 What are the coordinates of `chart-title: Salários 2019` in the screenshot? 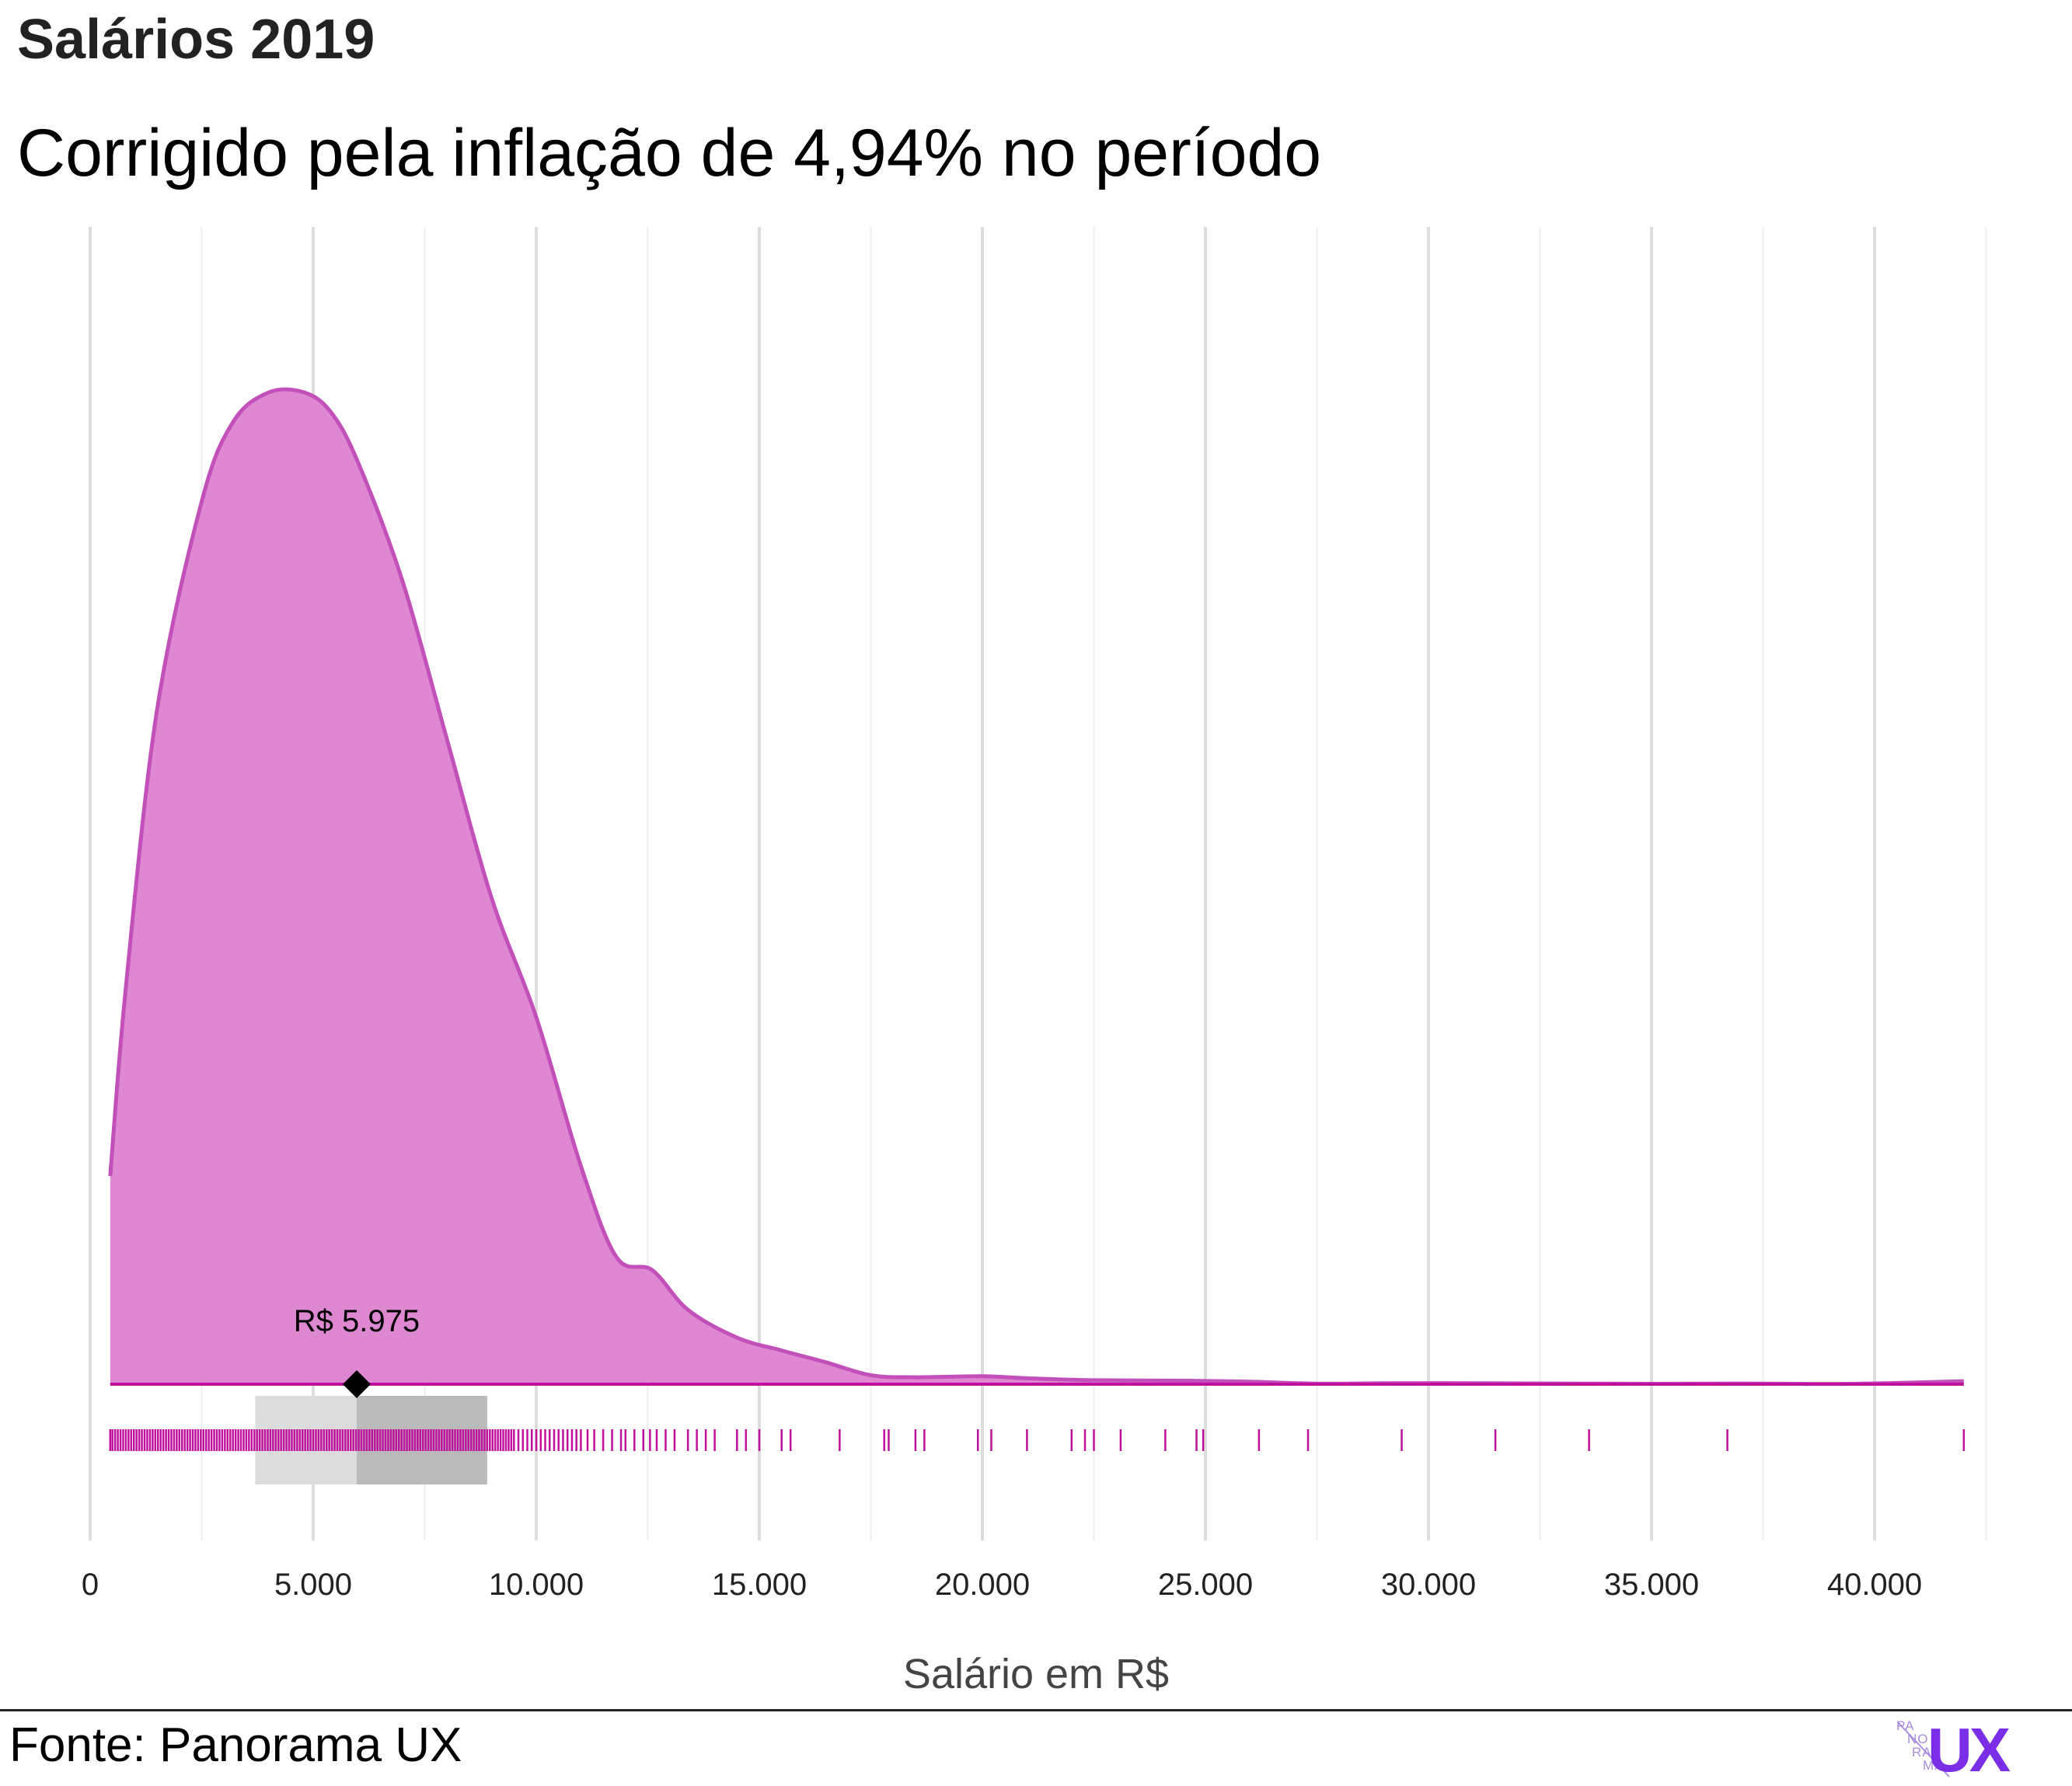 It's located at (196, 40).